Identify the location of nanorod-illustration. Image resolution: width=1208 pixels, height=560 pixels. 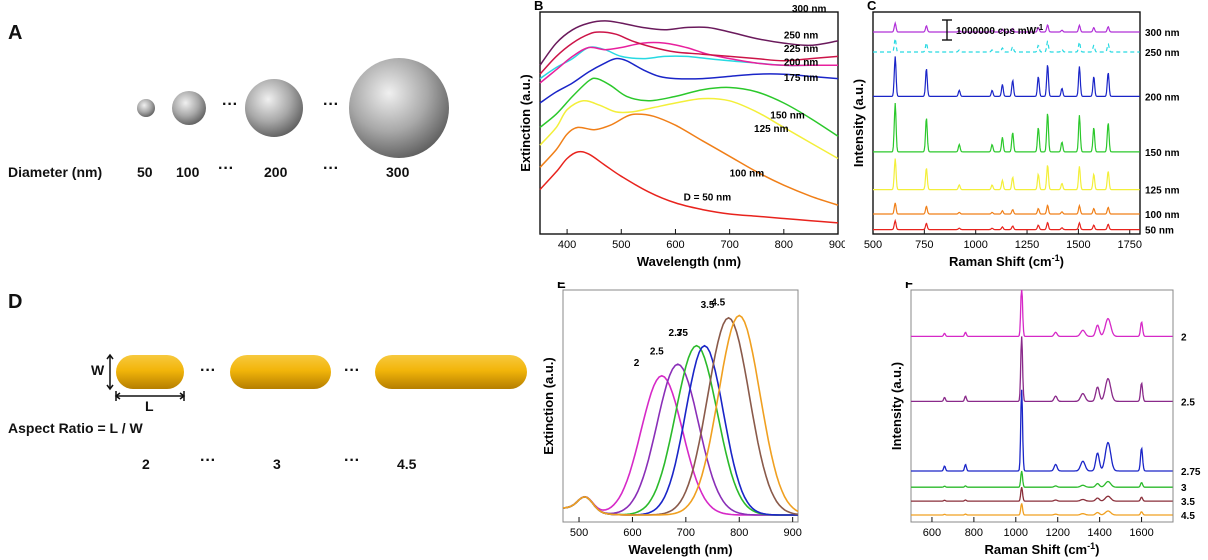
(316, 377).